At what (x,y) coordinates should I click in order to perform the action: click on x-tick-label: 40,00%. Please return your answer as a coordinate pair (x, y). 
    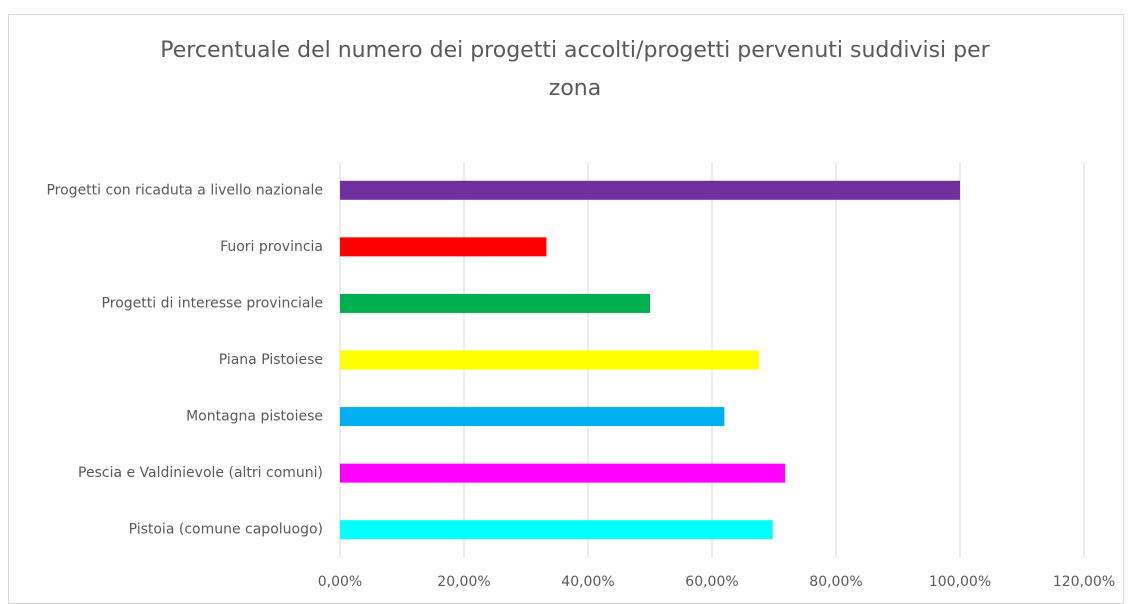
    Looking at the image, I should click on (587, 582).